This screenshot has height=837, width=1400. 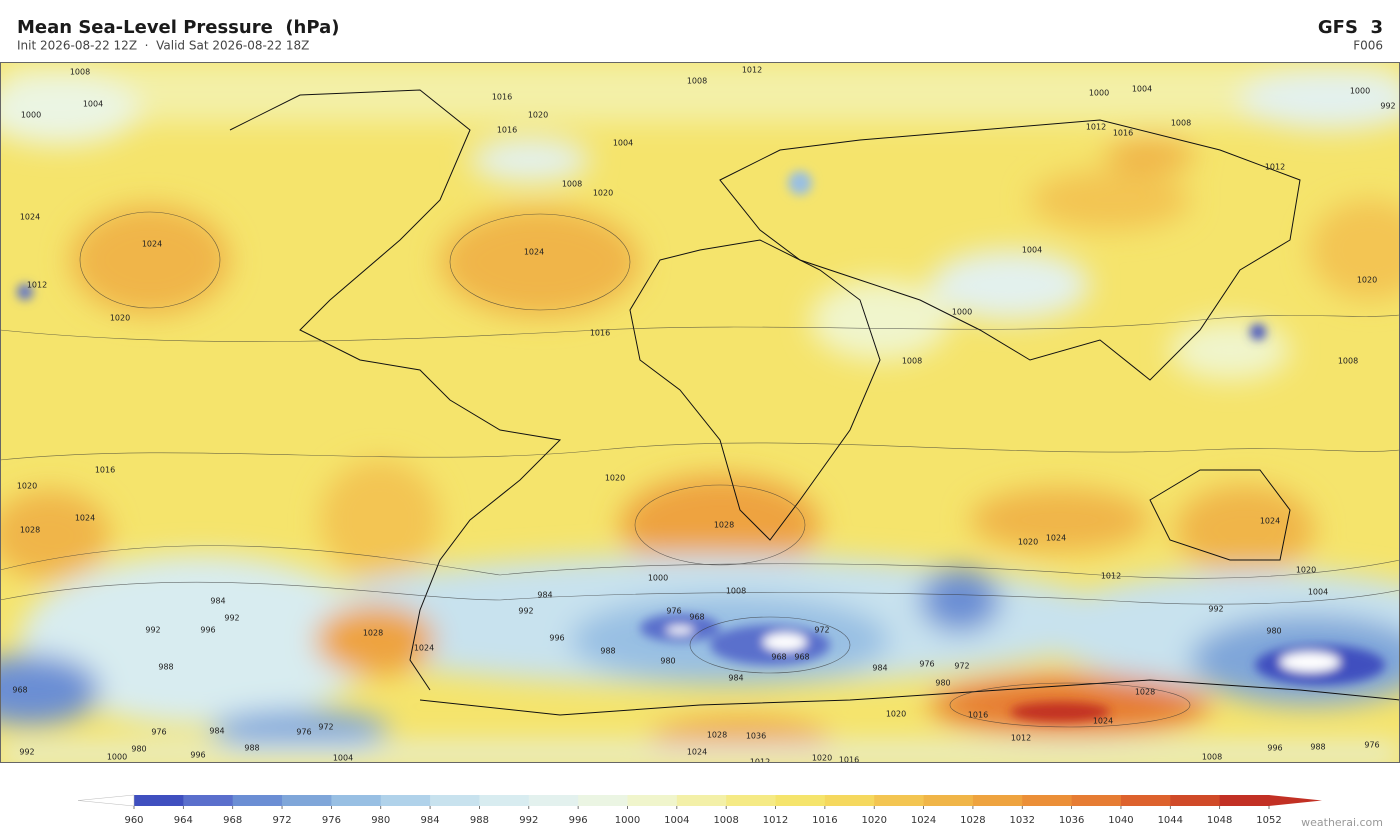 I want to click on colorbar-tick-label: 988, so click(x=479, y=820).